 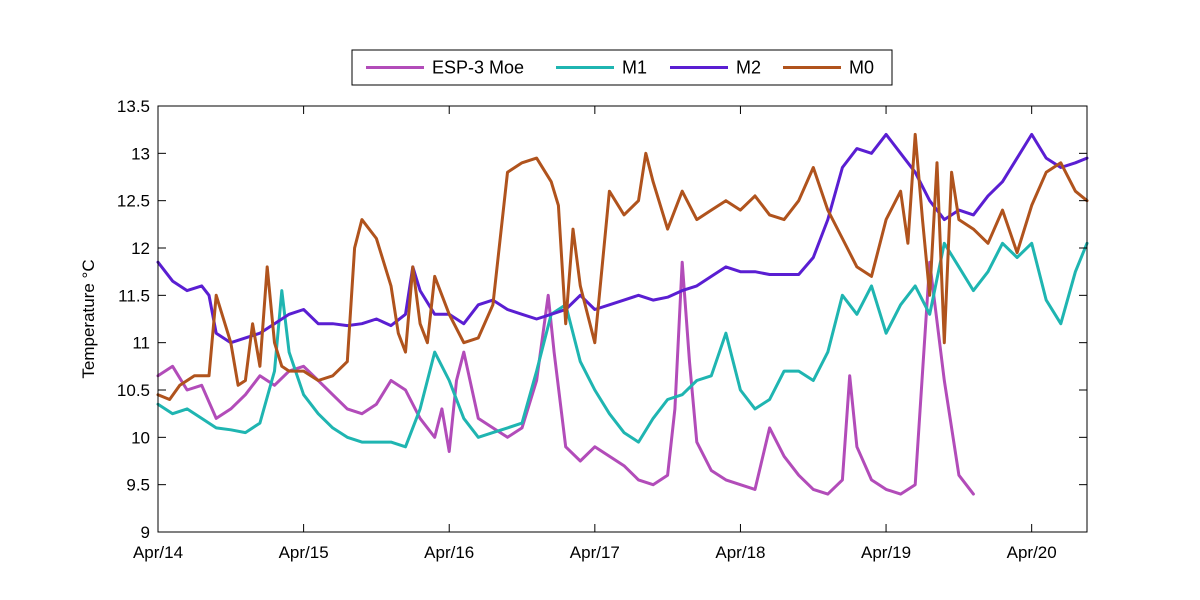 I want to click on legend-label: M2, so click(x=748, y=68).